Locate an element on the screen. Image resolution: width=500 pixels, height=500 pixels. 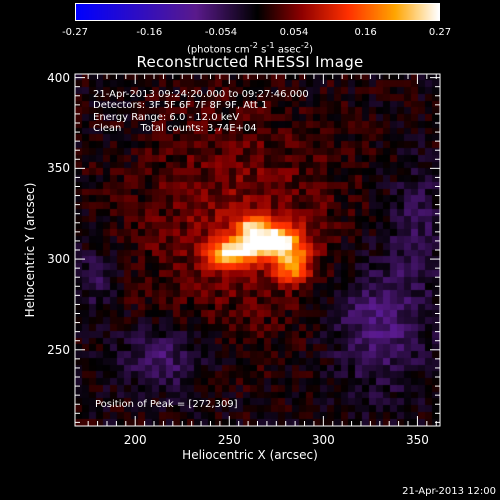
colorbar-tick-label: -0.16 is located at coordinates (149, 32).